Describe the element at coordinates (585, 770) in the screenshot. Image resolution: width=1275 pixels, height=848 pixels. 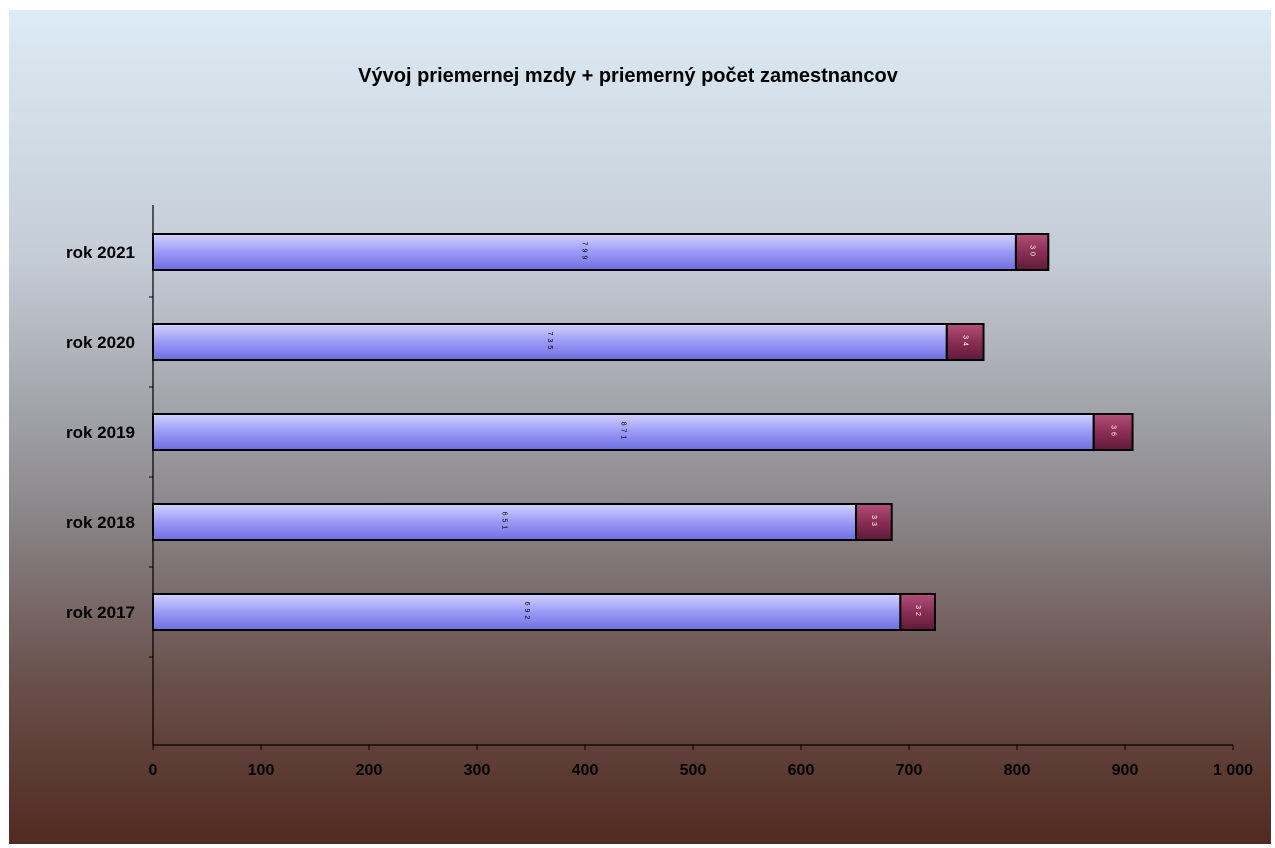
I see `x-tick-label: 400` at that location.